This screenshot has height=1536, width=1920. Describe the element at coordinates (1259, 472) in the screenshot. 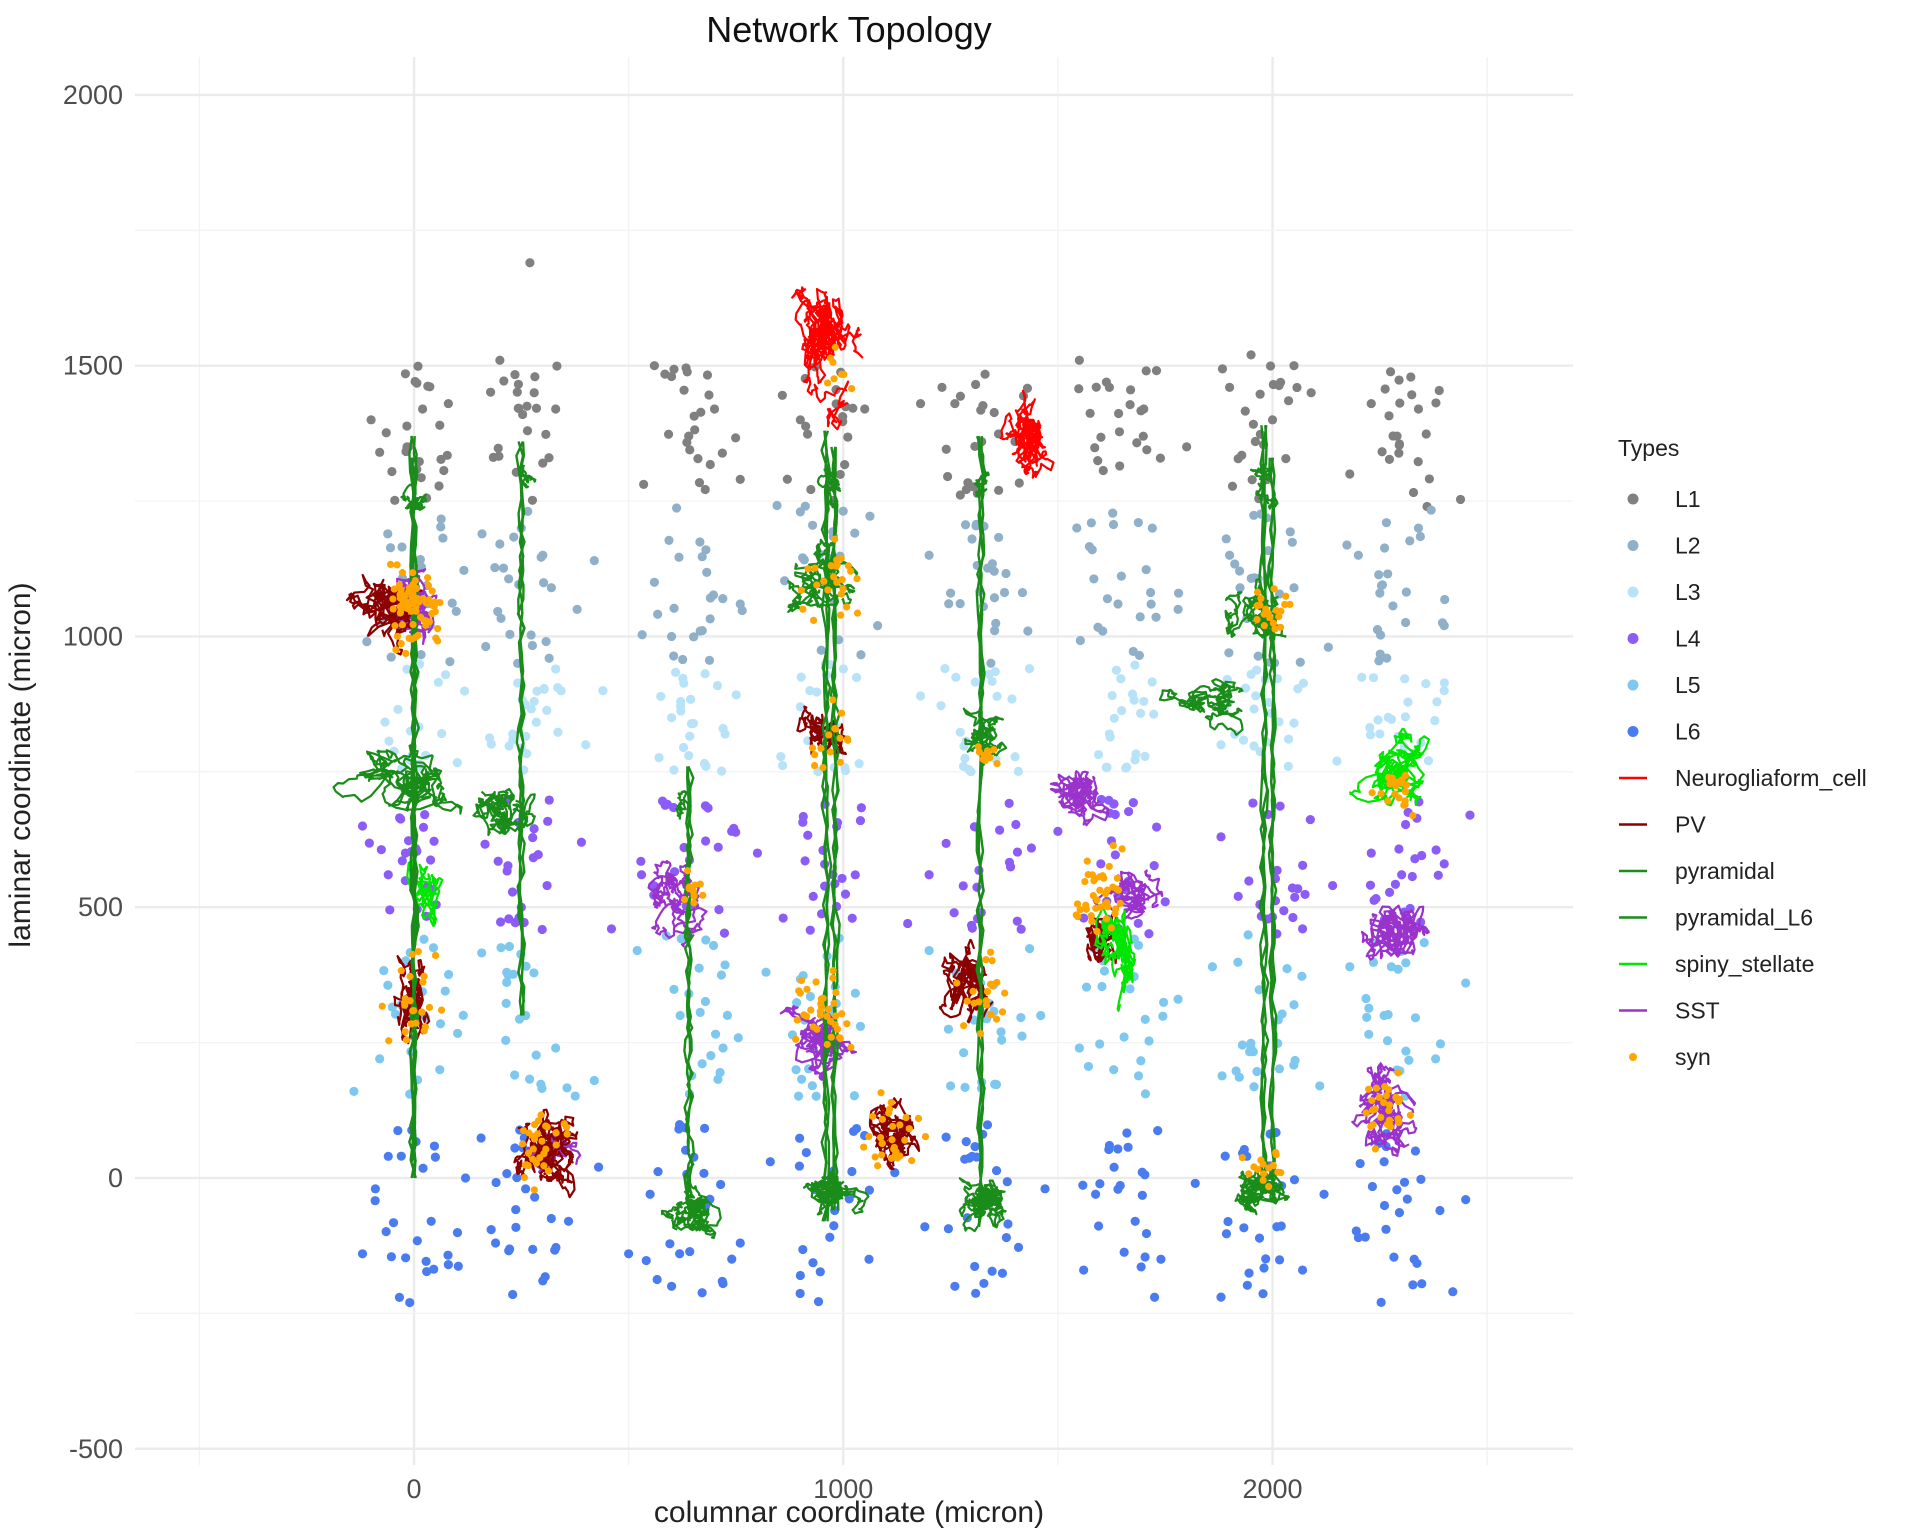

I see `apical-tuft` at that location.